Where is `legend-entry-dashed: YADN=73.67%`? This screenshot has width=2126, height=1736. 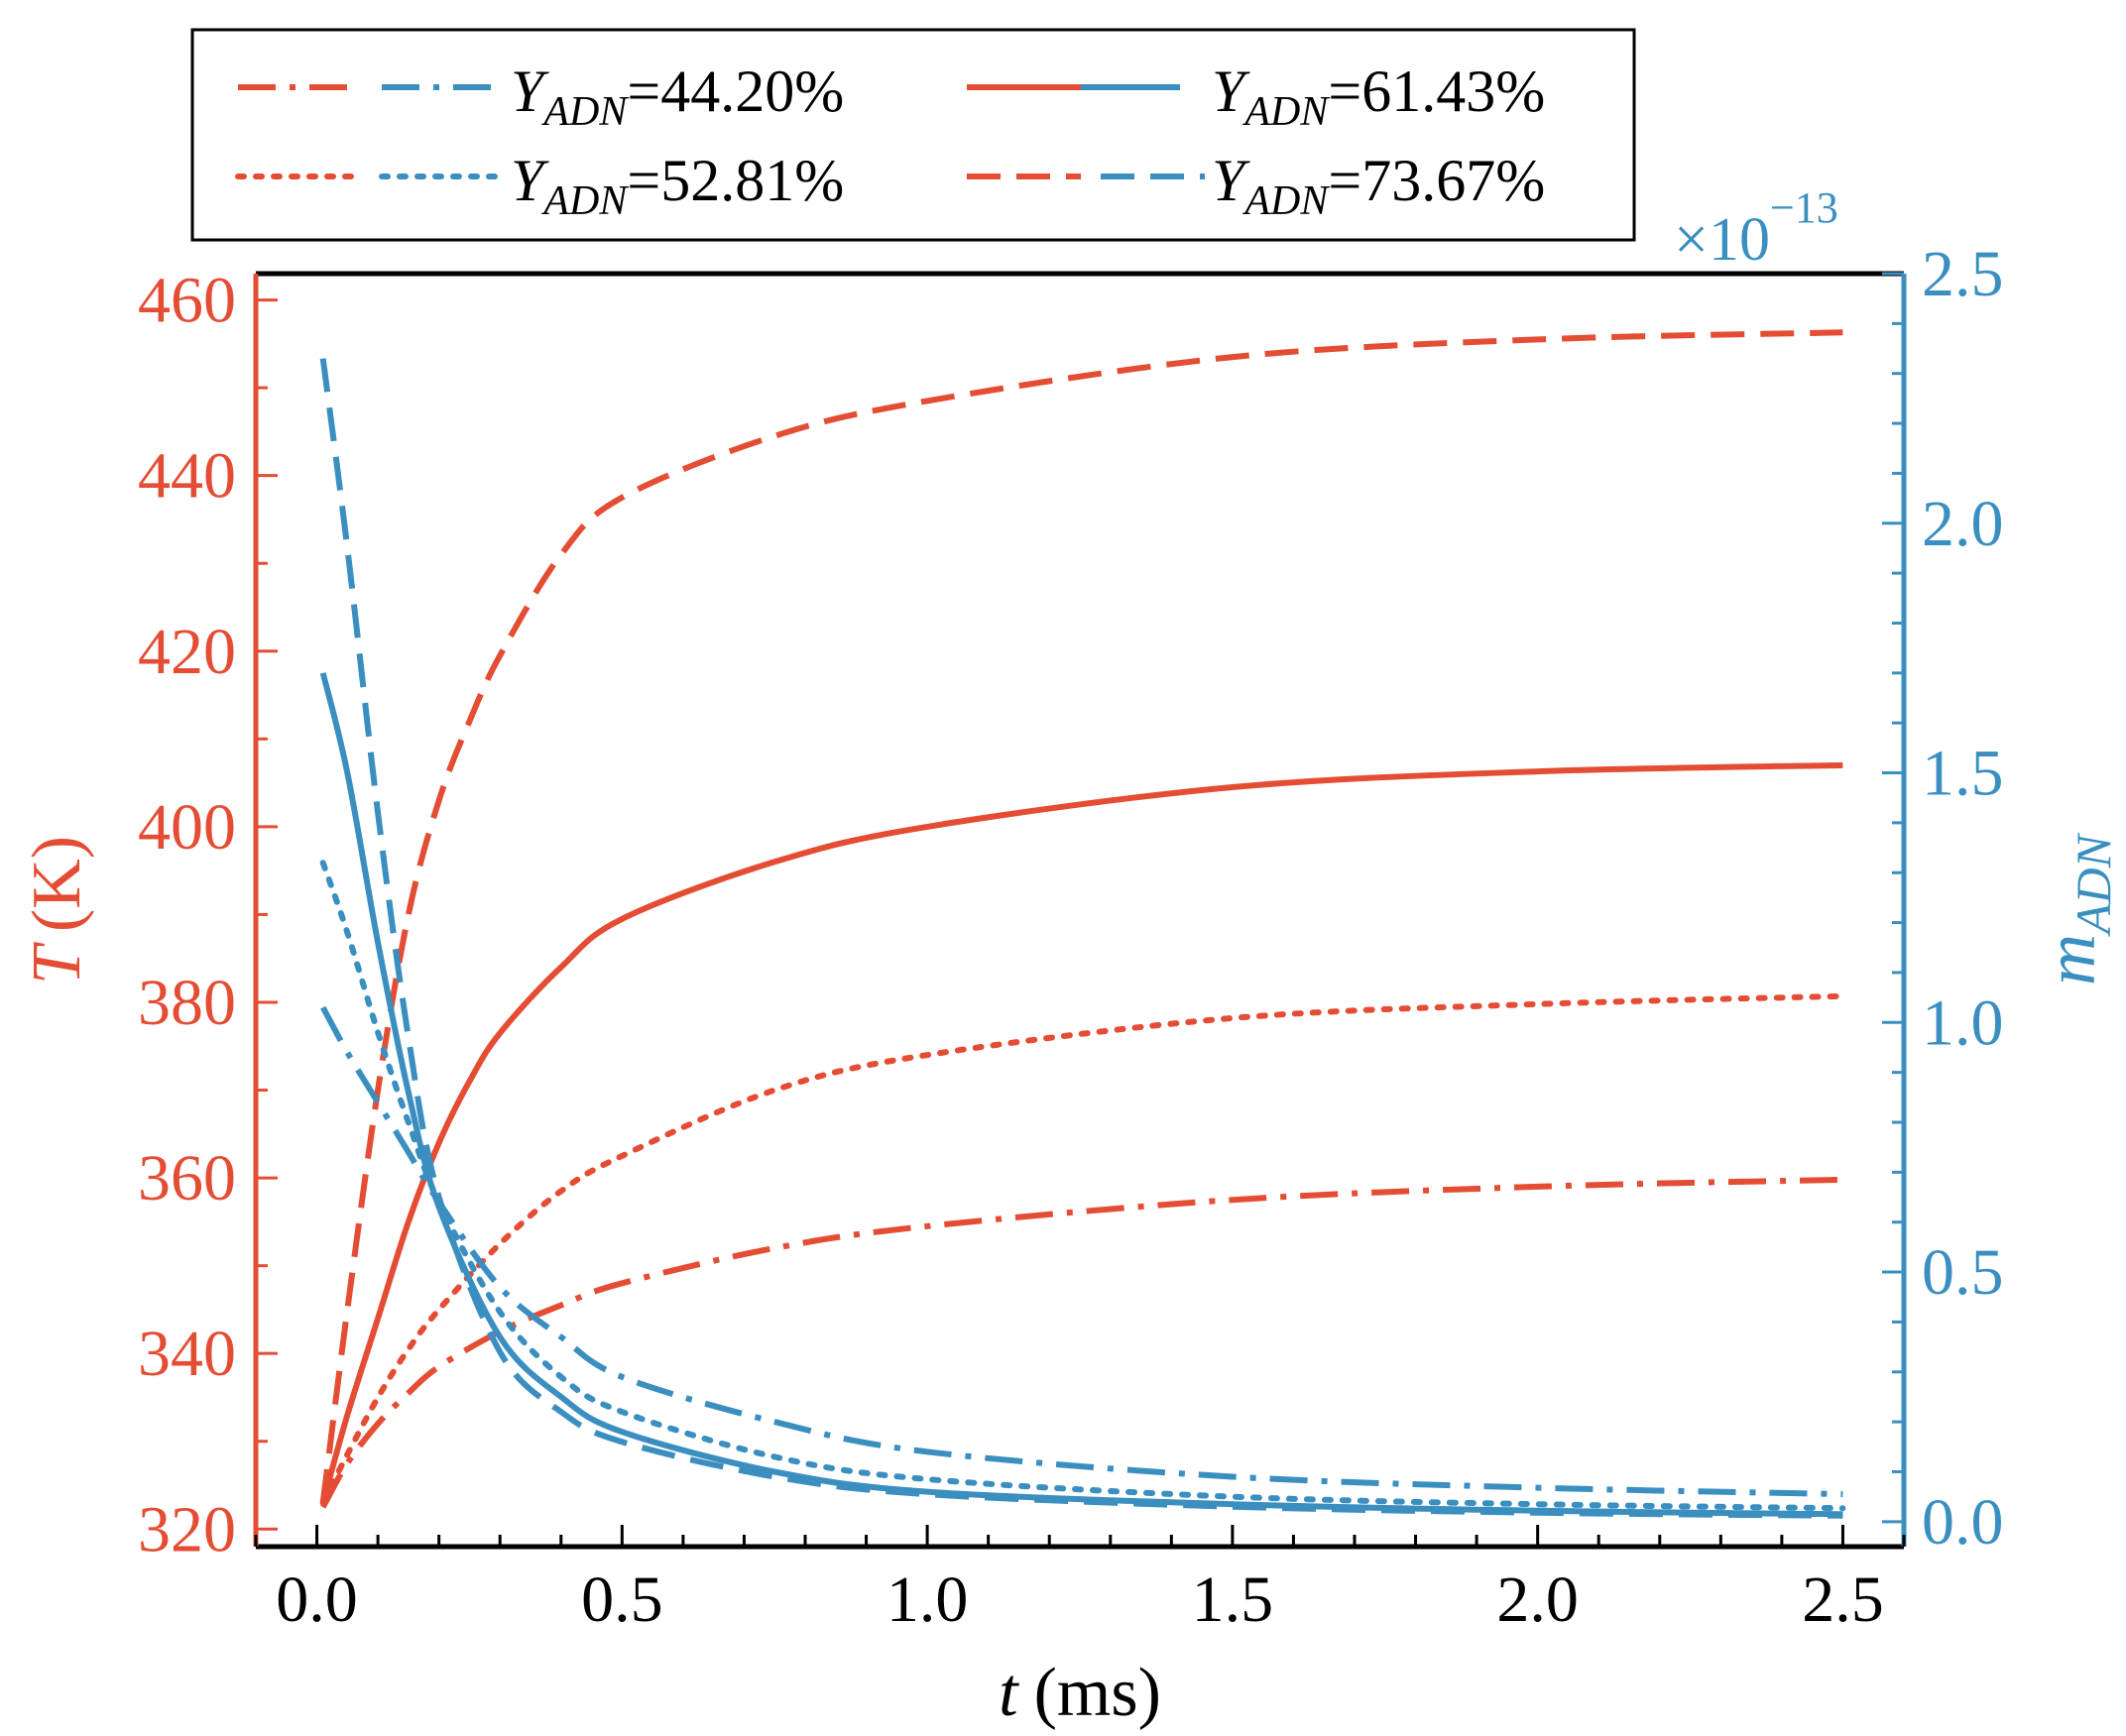
legend-entry-dashed: YADN=73.67% is located at coordinates (1256, 186).